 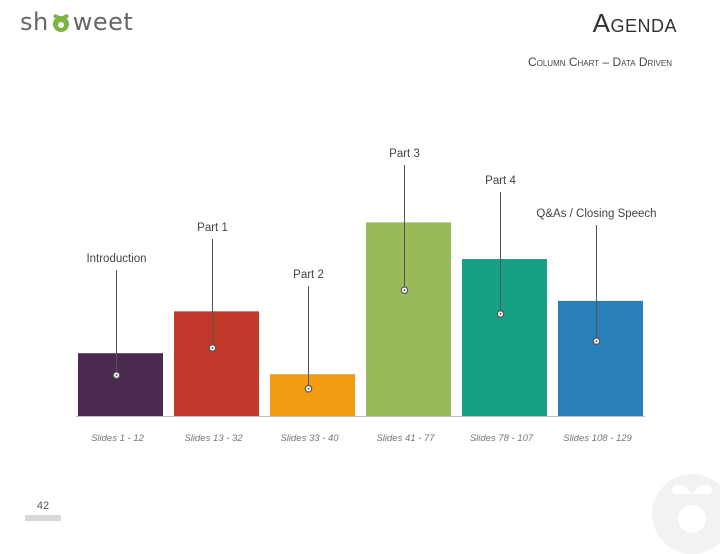 I want to click on category-label-4: Slides 41 - 77, so click(x=405, y=438).